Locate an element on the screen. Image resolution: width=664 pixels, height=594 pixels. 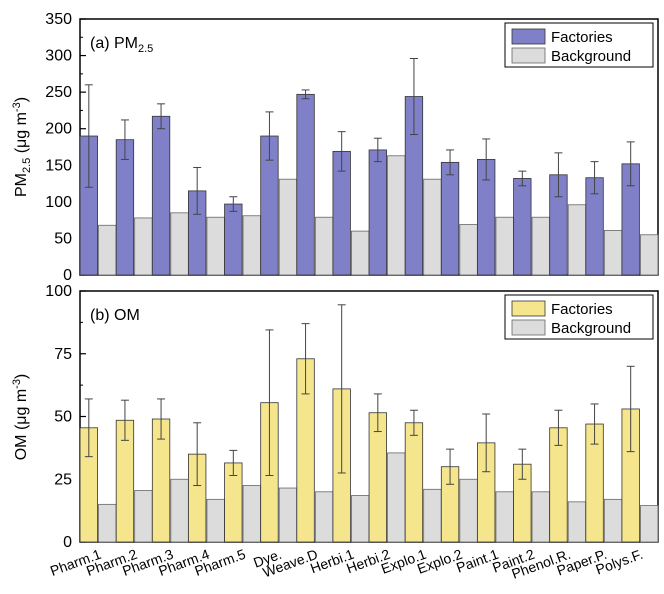
om-legend-label-factories: Factories is located at coordinates (582, 309).